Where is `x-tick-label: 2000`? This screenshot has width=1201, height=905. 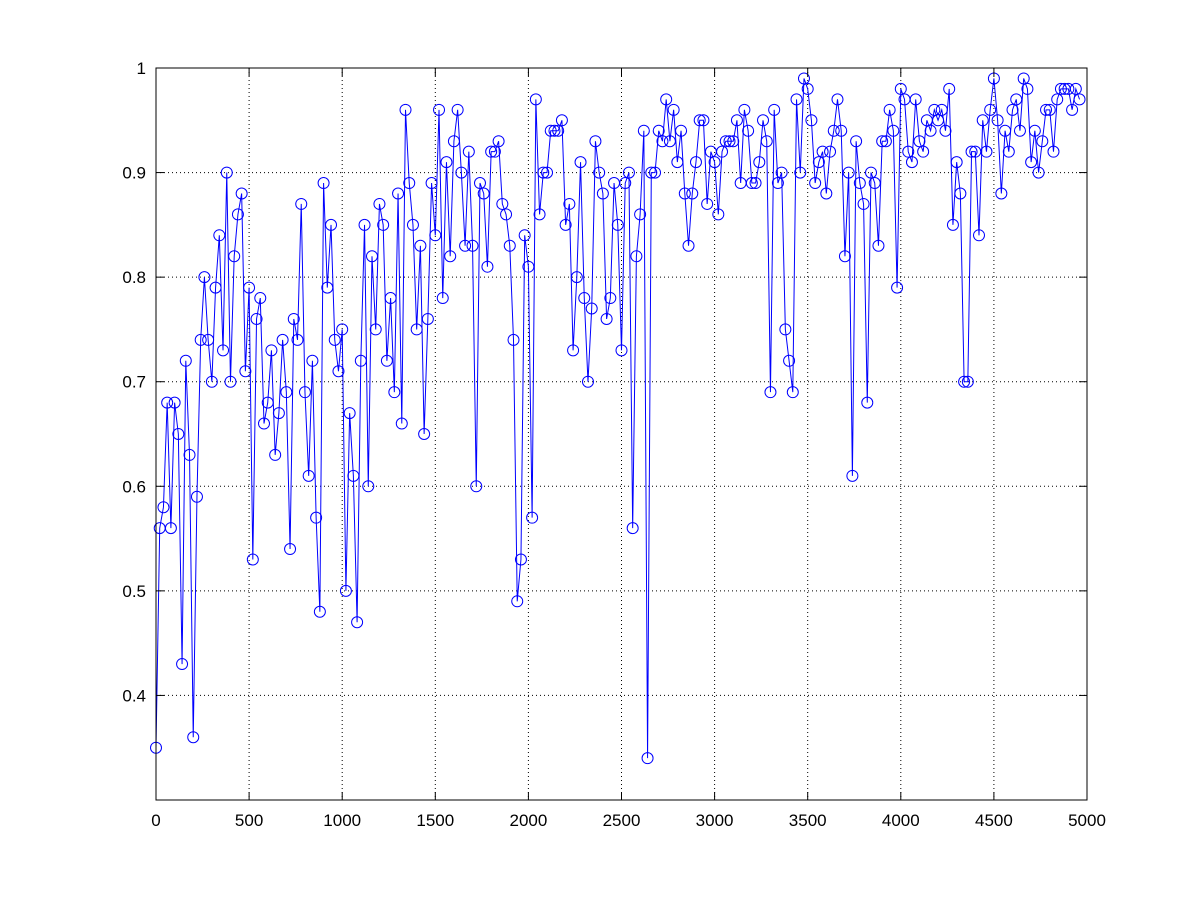 x-tick-label: 2000 is located at coordinates (528, 820).